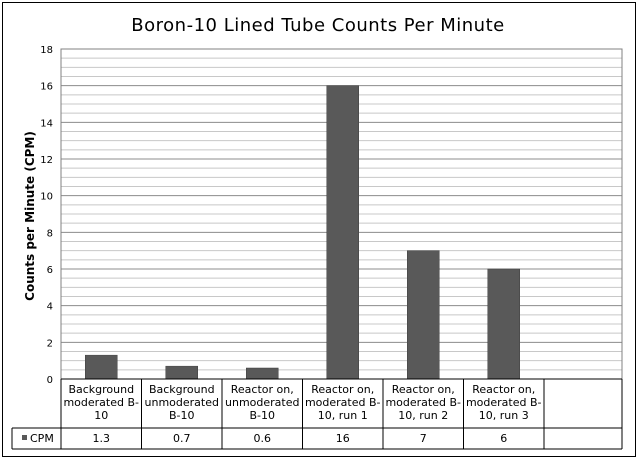 Image resolution: width=640 pixels, height=461 pixels. What do you see at coordinates (46, 50) in the screenshot?
I see `y-tick-label: 18` at bounding box center [46, 50].